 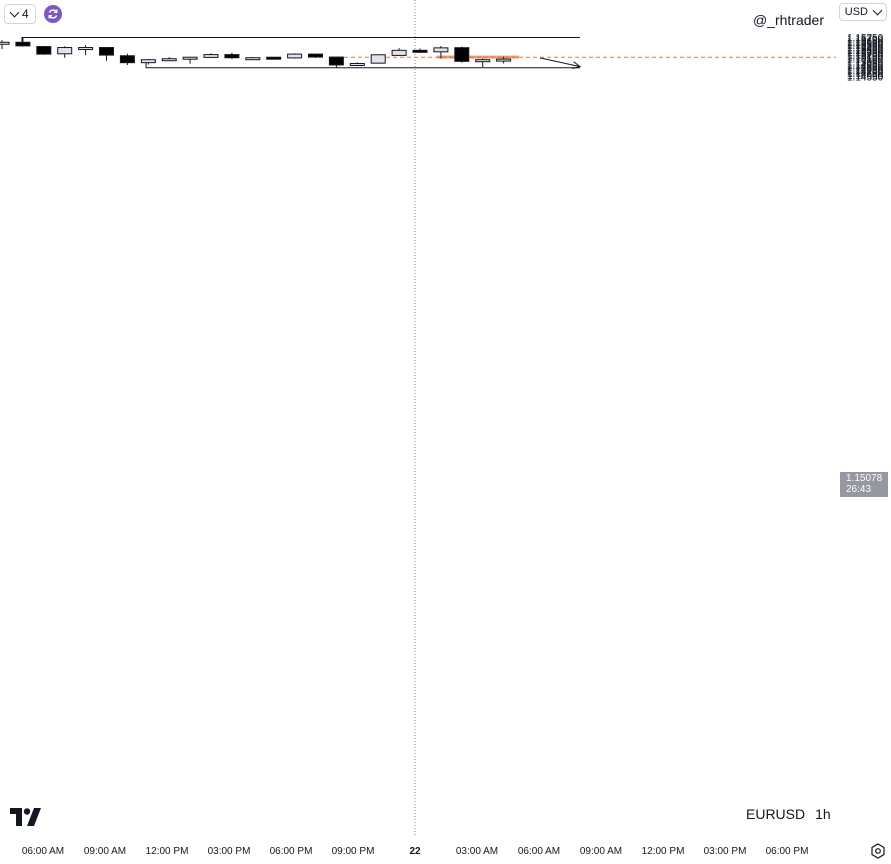 I want to click on price-tick-label: 1.15750, so click(x=865, y=38).